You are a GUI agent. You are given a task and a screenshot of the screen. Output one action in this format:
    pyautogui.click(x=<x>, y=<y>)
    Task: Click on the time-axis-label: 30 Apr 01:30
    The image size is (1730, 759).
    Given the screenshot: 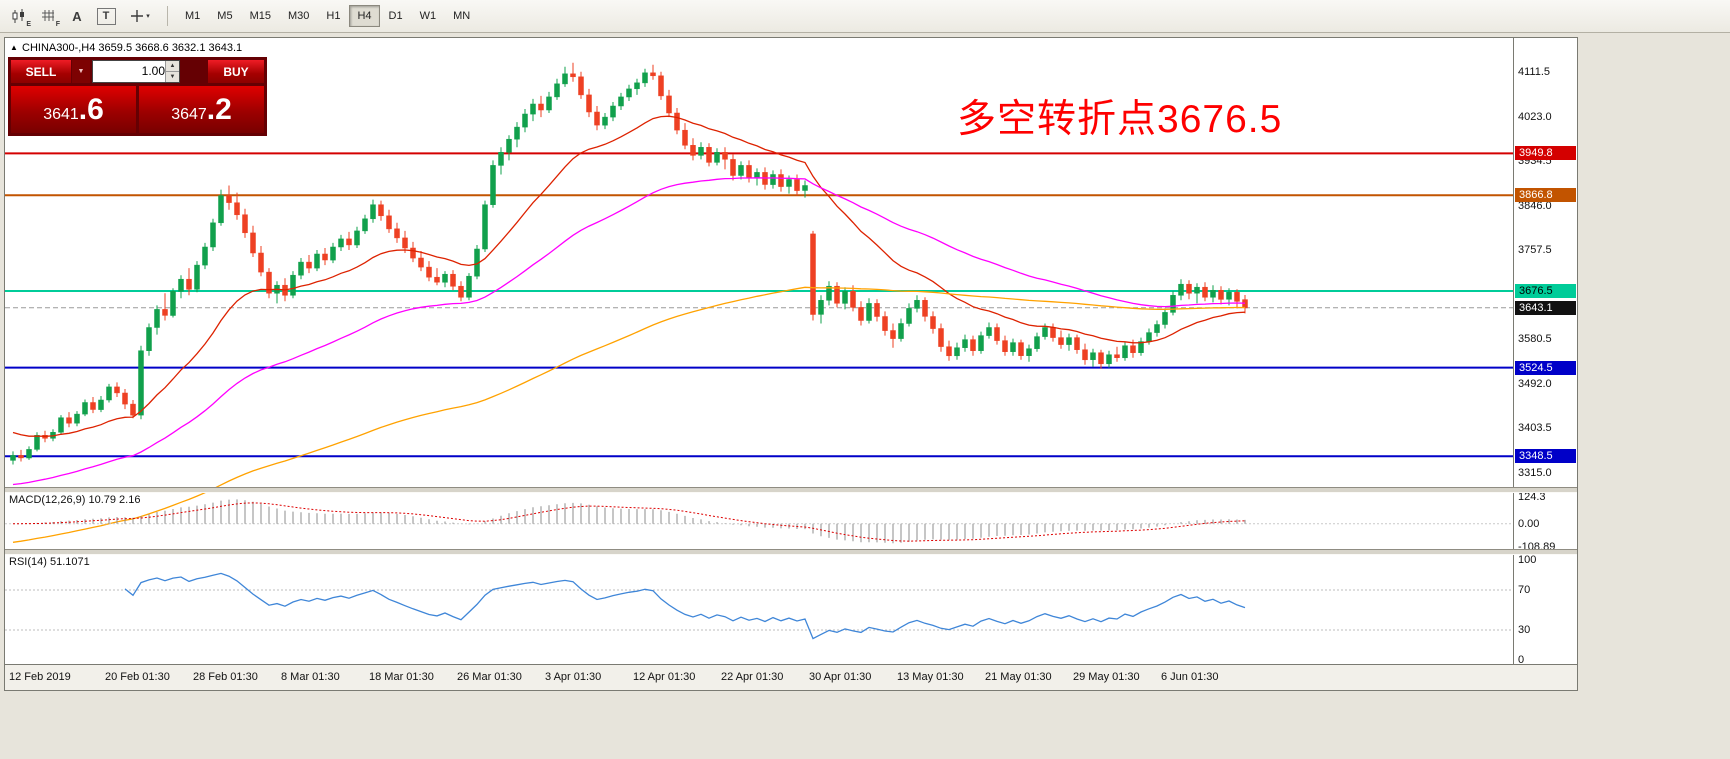 What is the action you would take?
    pyautogui.click(x=840, y=677)
    